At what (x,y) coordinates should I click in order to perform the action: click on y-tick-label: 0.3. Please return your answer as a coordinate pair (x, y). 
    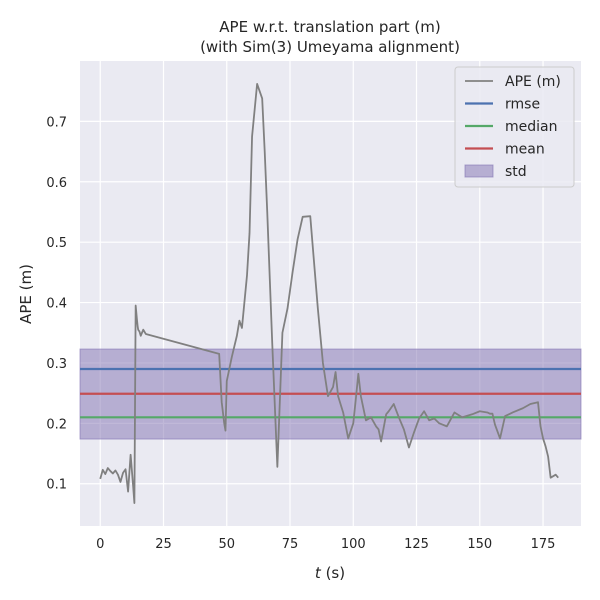
    Looking at the image, I should click on (56, 364).